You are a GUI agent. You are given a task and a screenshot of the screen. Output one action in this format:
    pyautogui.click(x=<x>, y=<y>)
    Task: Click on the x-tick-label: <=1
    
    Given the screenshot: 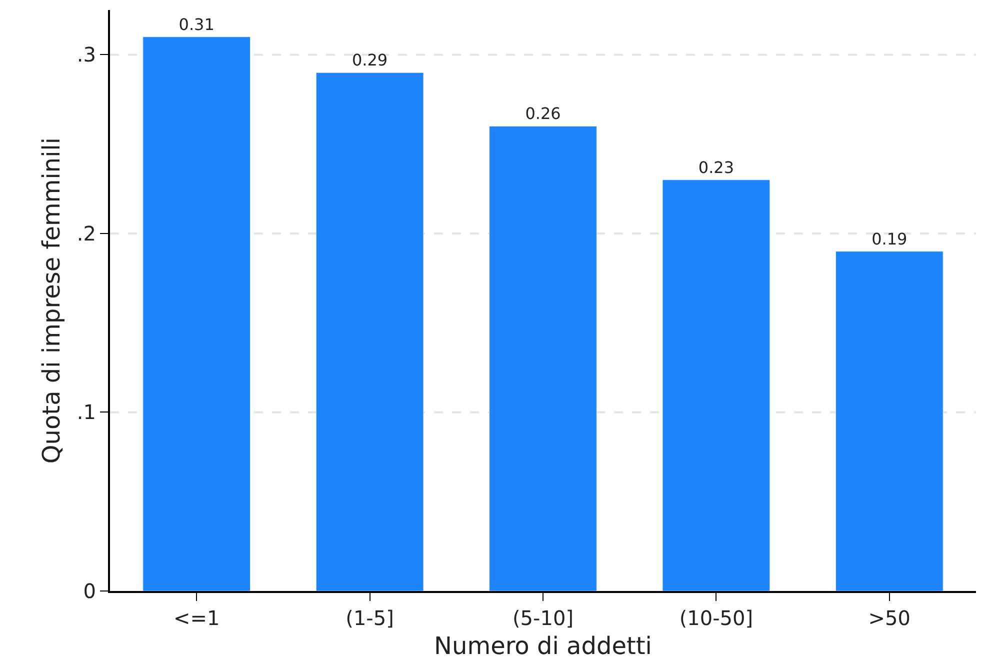 What is the action you would take?
    pyautogui.click(x=196, y=618)
    